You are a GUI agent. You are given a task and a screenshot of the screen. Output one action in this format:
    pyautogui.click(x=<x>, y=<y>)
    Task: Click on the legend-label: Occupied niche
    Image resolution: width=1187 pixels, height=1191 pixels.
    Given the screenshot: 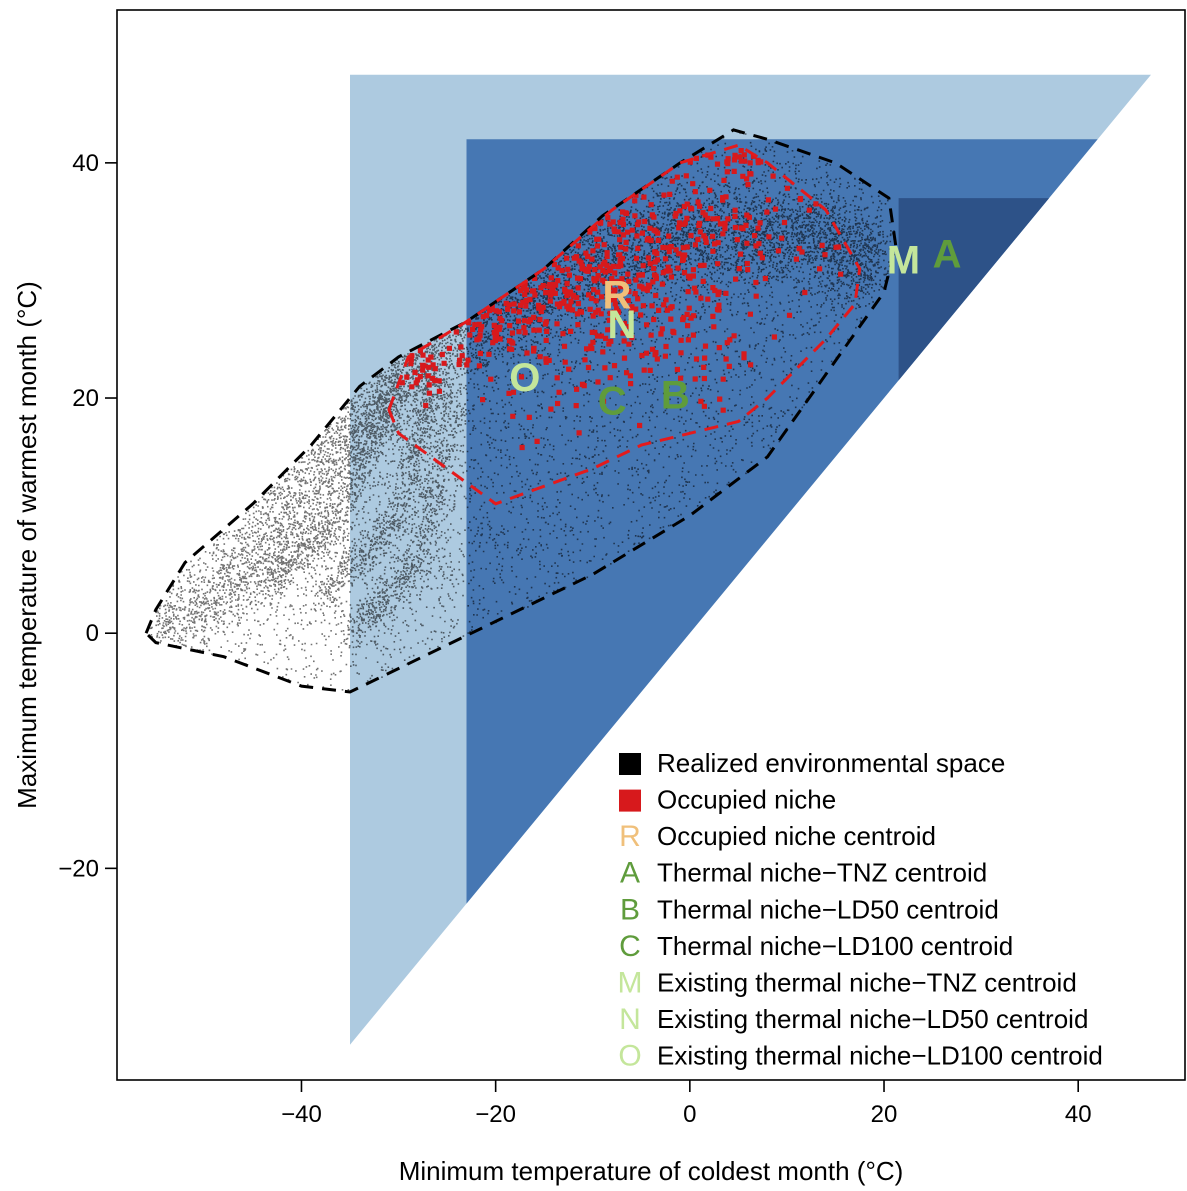 What is the action you would take?
    pyautogui.click(x=746, y=799)
    